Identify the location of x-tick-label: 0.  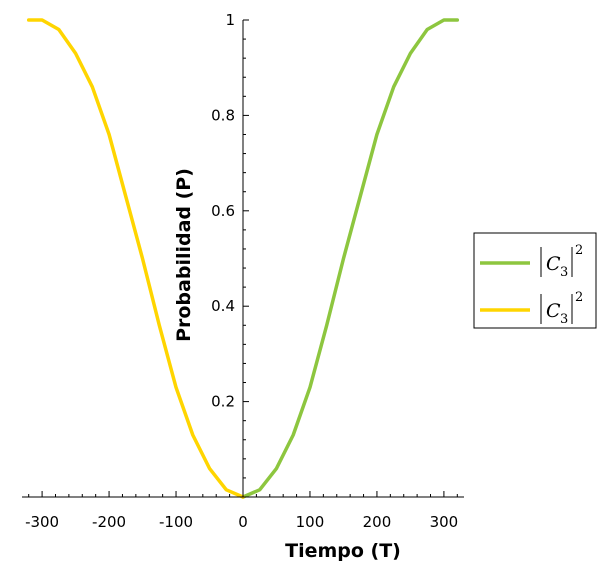
(243, 522).